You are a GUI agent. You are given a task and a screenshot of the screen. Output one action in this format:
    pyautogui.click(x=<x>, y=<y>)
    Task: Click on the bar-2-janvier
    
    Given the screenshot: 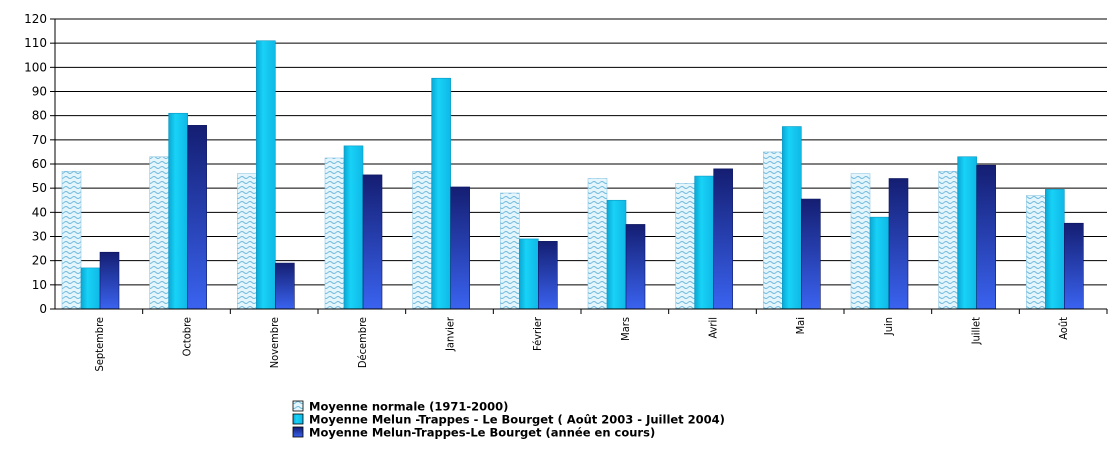 What is the action you would take?
    pyautogui.click(x=441, y=193)
    